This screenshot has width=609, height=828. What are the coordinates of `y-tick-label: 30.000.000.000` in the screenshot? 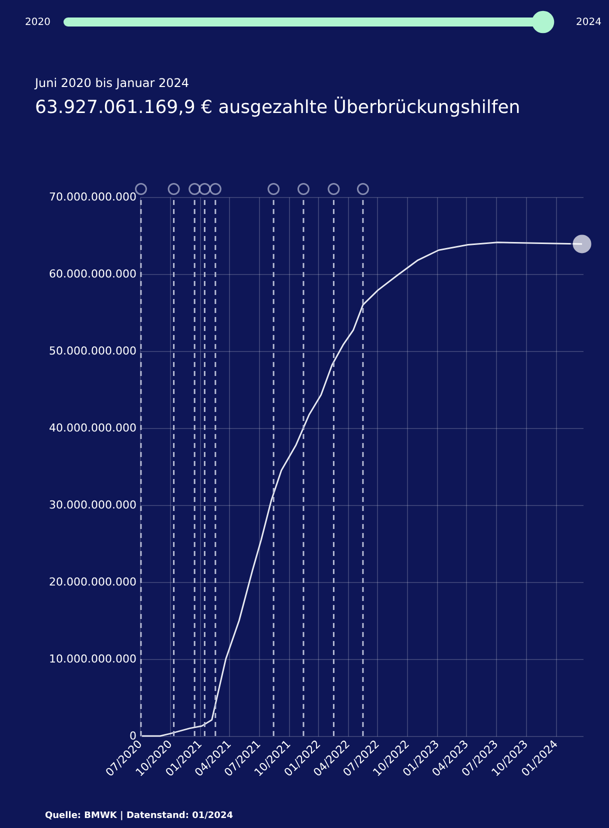 It's located at (92, 505).